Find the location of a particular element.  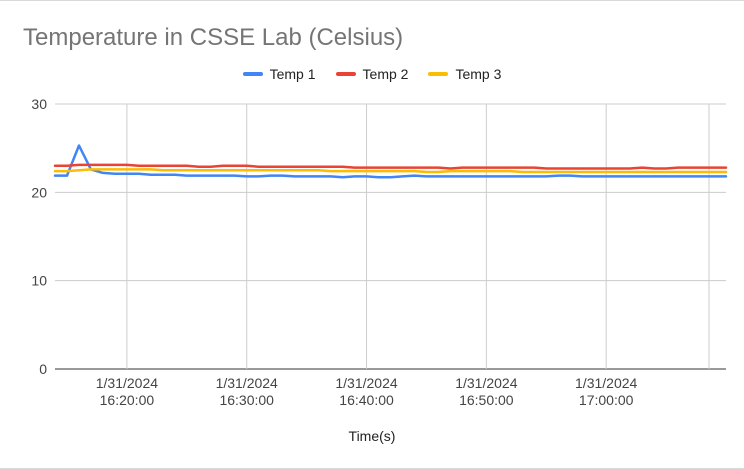

legend-item-temp-2: Temp 2 is located at coordinates (372, 74).